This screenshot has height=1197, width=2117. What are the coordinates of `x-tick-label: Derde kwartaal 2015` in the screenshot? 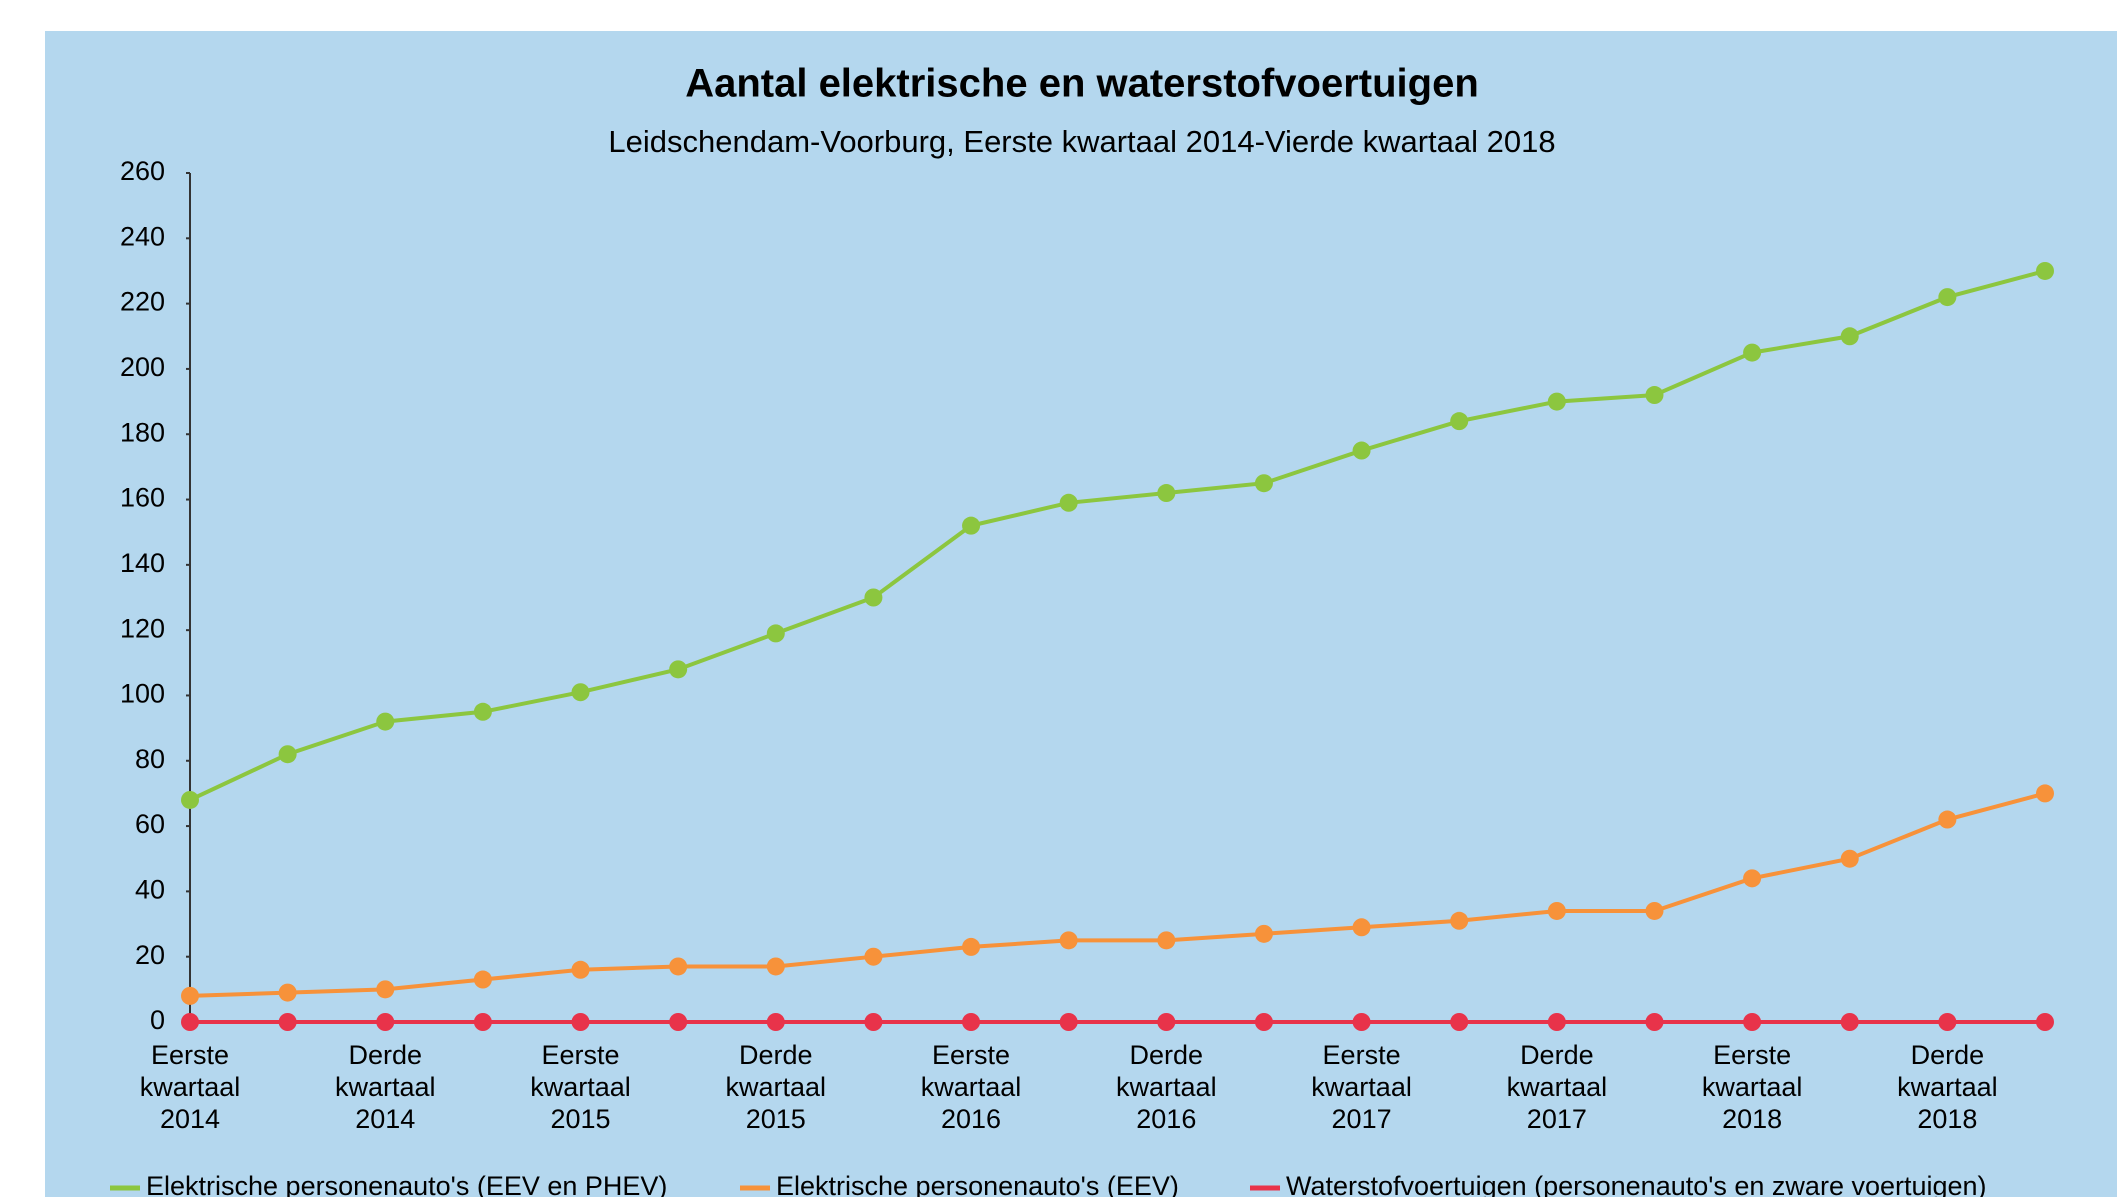 It's located at (776, 1087).